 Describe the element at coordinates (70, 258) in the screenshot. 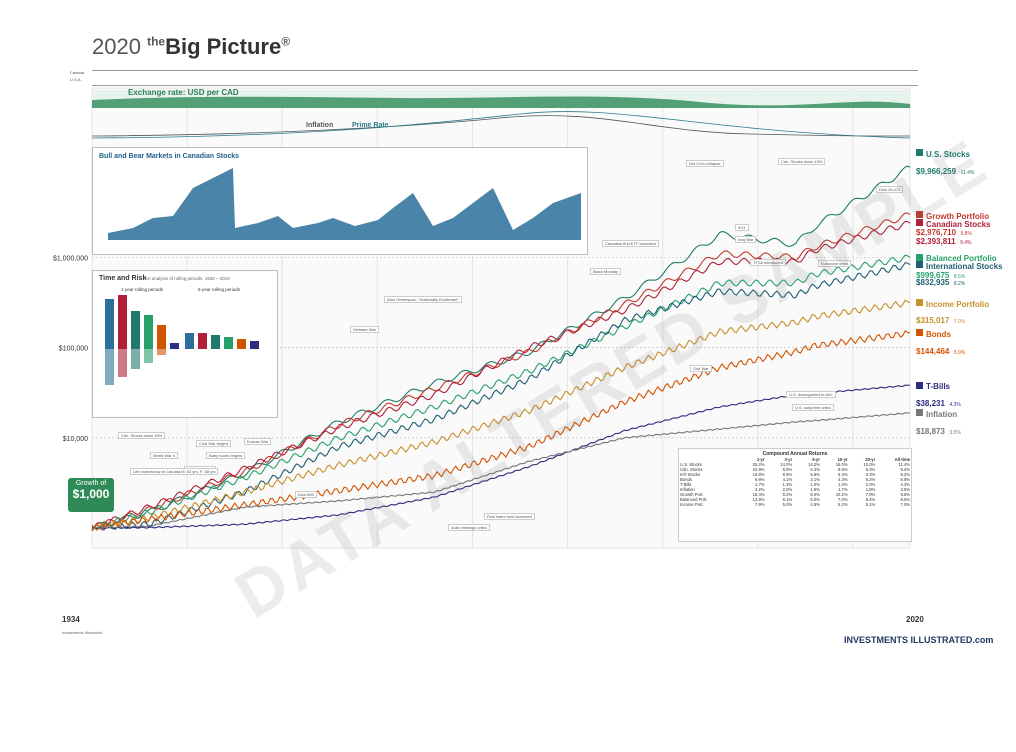

I see `y-tick-label: $1,000,000` at that location.